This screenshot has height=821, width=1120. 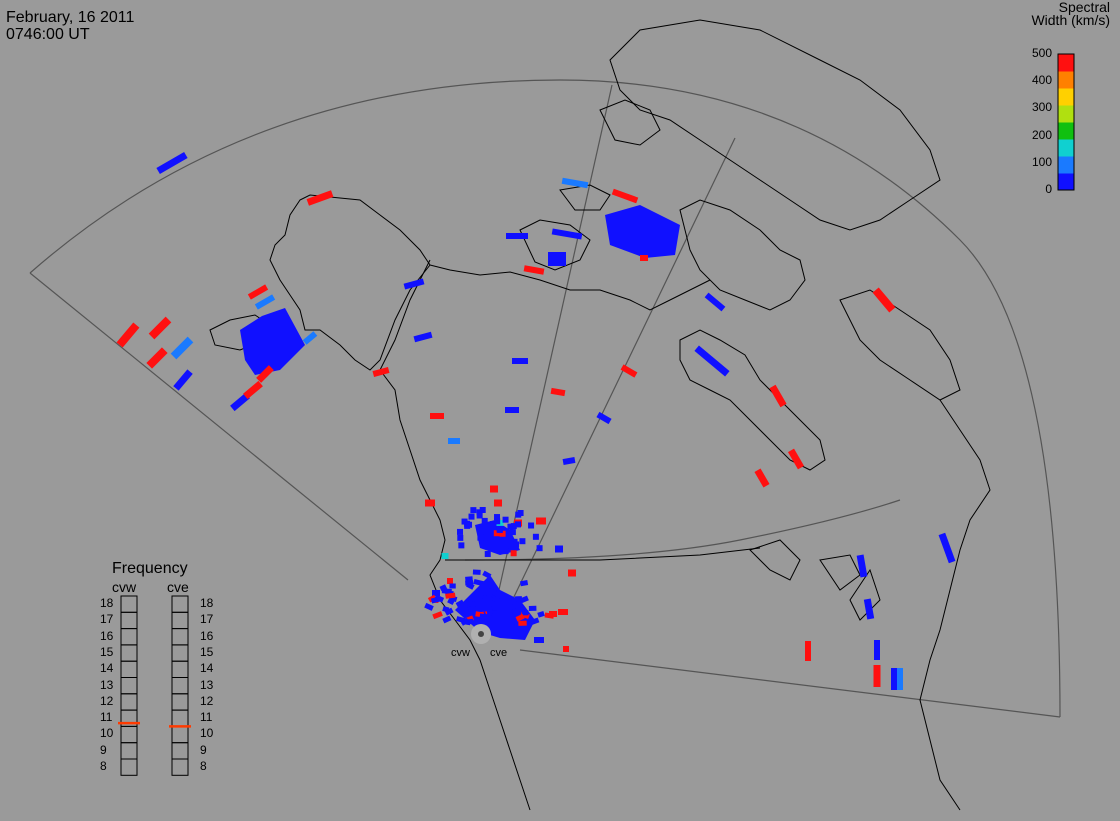 What do you see at coordinates (154, 685) in the screenshot?
I see `frequency-panels` at bounding box center [154, 685].